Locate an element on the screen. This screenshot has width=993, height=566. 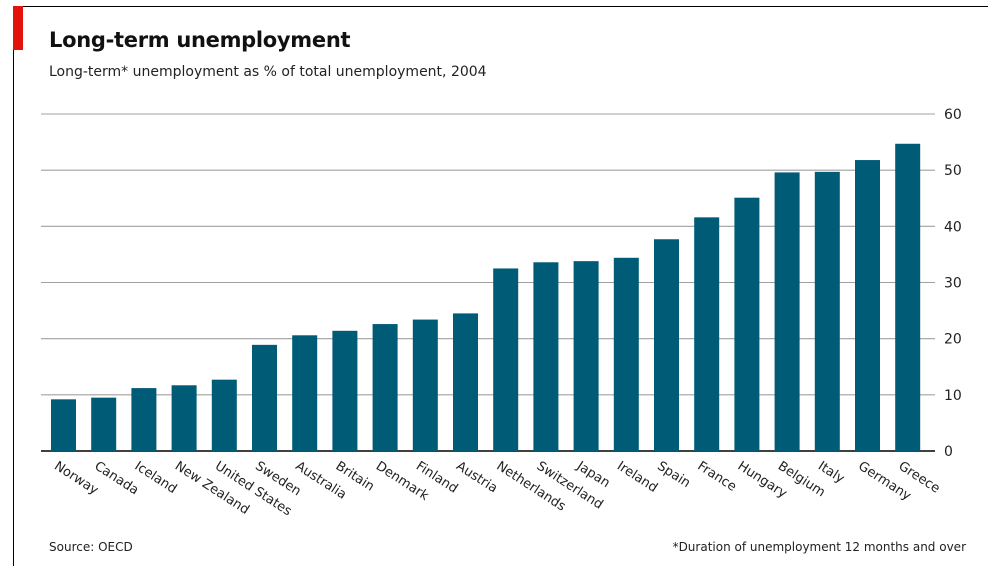
bar-iceland is located at coordinates (144, 419).